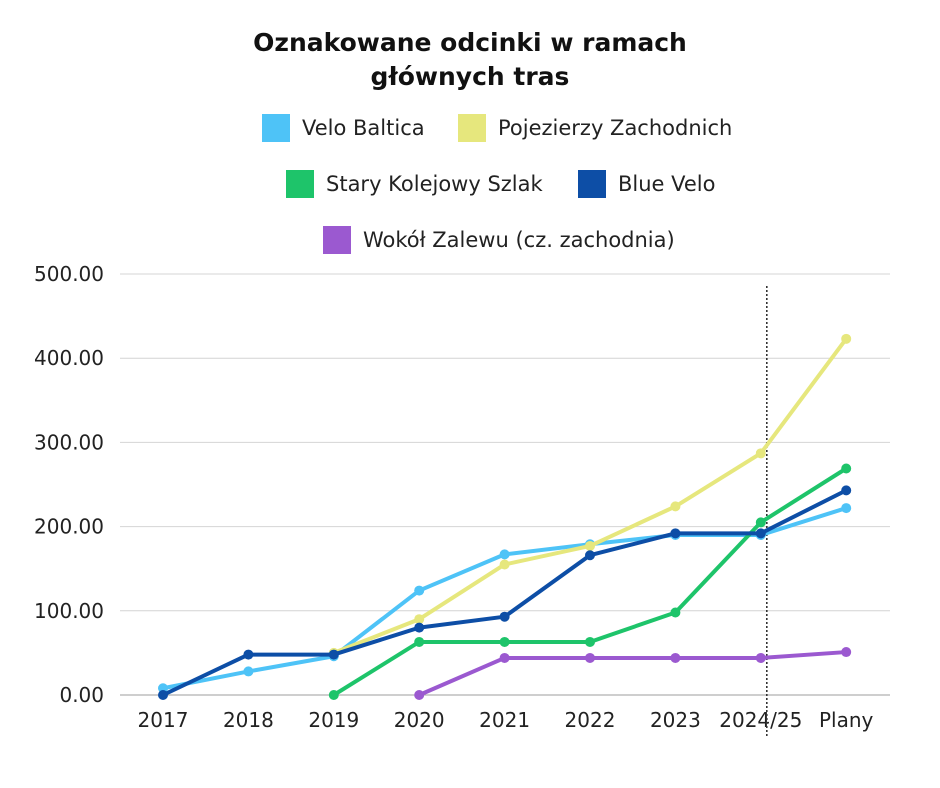  Describe the element at coordinates (333, 720) in the screenshot. I see `x-tick-label: 2019` at that location.